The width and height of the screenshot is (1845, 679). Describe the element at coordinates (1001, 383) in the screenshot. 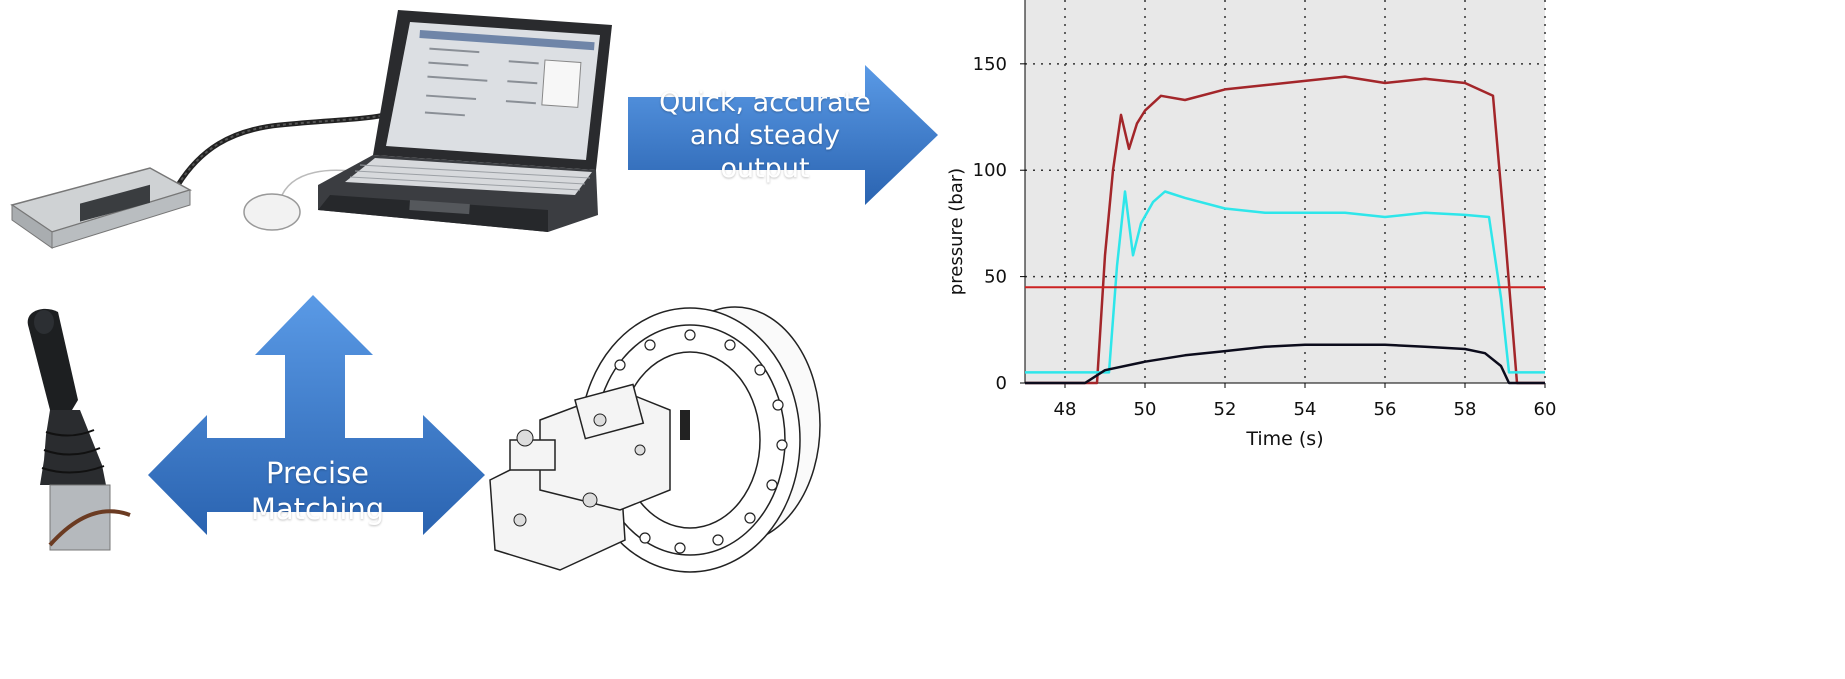

I see `y-tick-label: 0` at that location.